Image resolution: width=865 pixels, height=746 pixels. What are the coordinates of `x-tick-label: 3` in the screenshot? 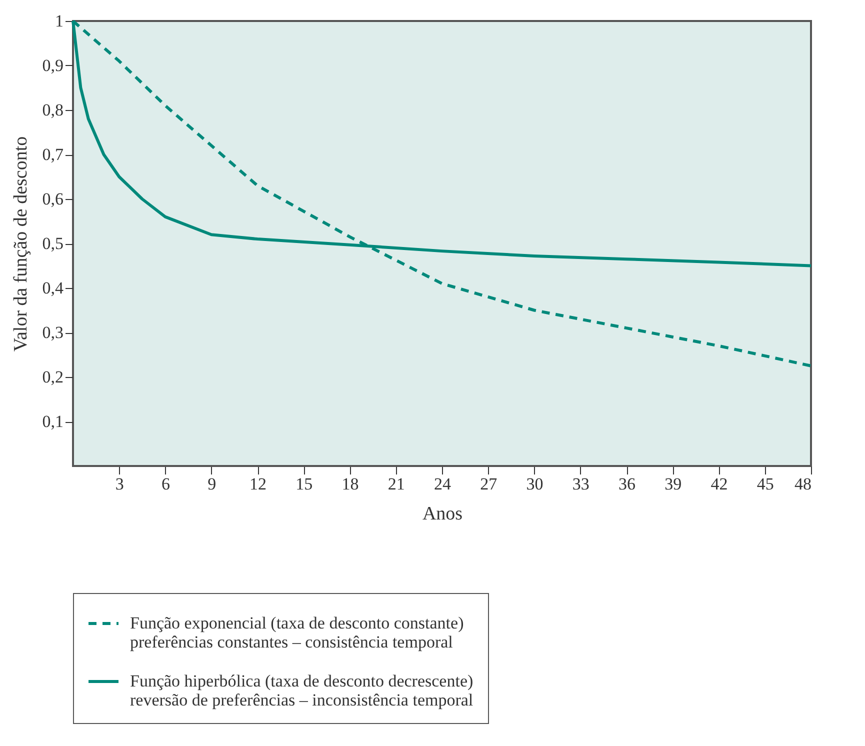 It's located at (119, 484).